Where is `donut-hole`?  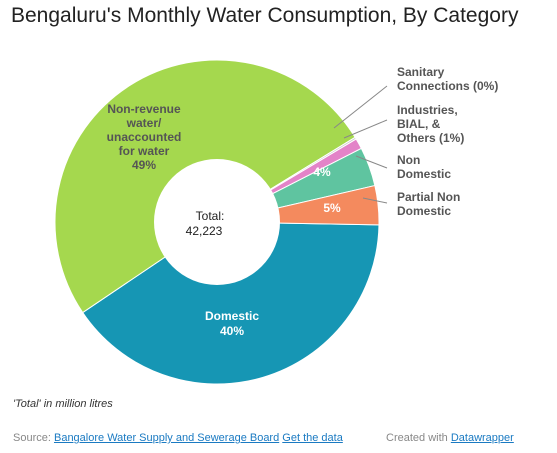 donut-hole is located at coordinates (217, 222).